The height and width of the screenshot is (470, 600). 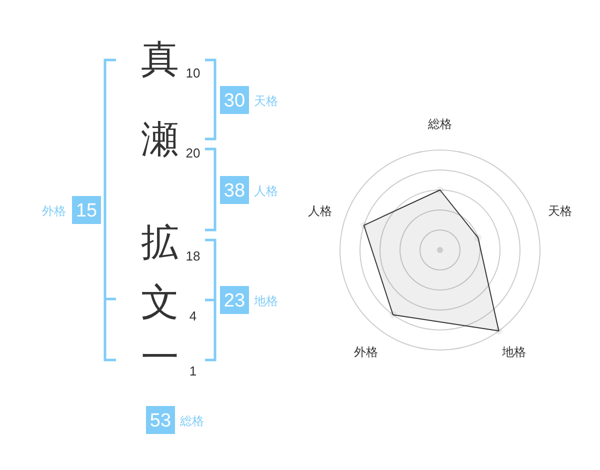 I want to click on data-label: 53, so click(x=161, y=421).